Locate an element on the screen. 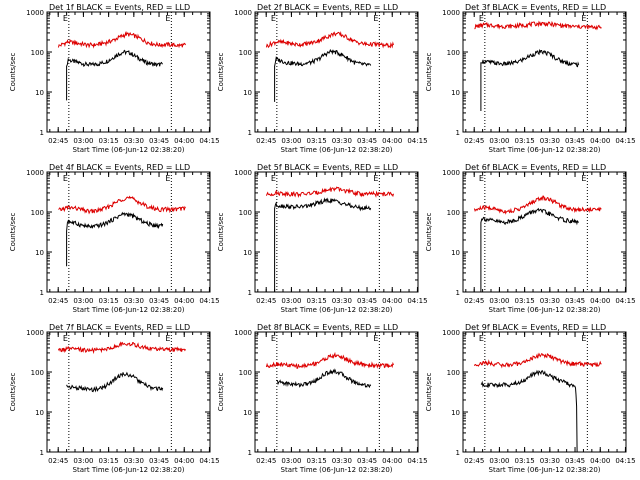 Image resolution: width=640 pixels, height=480 pixels. panel-title: Det 7f BLACK = Events, RED = LLD is located at coordinates (119, 327).